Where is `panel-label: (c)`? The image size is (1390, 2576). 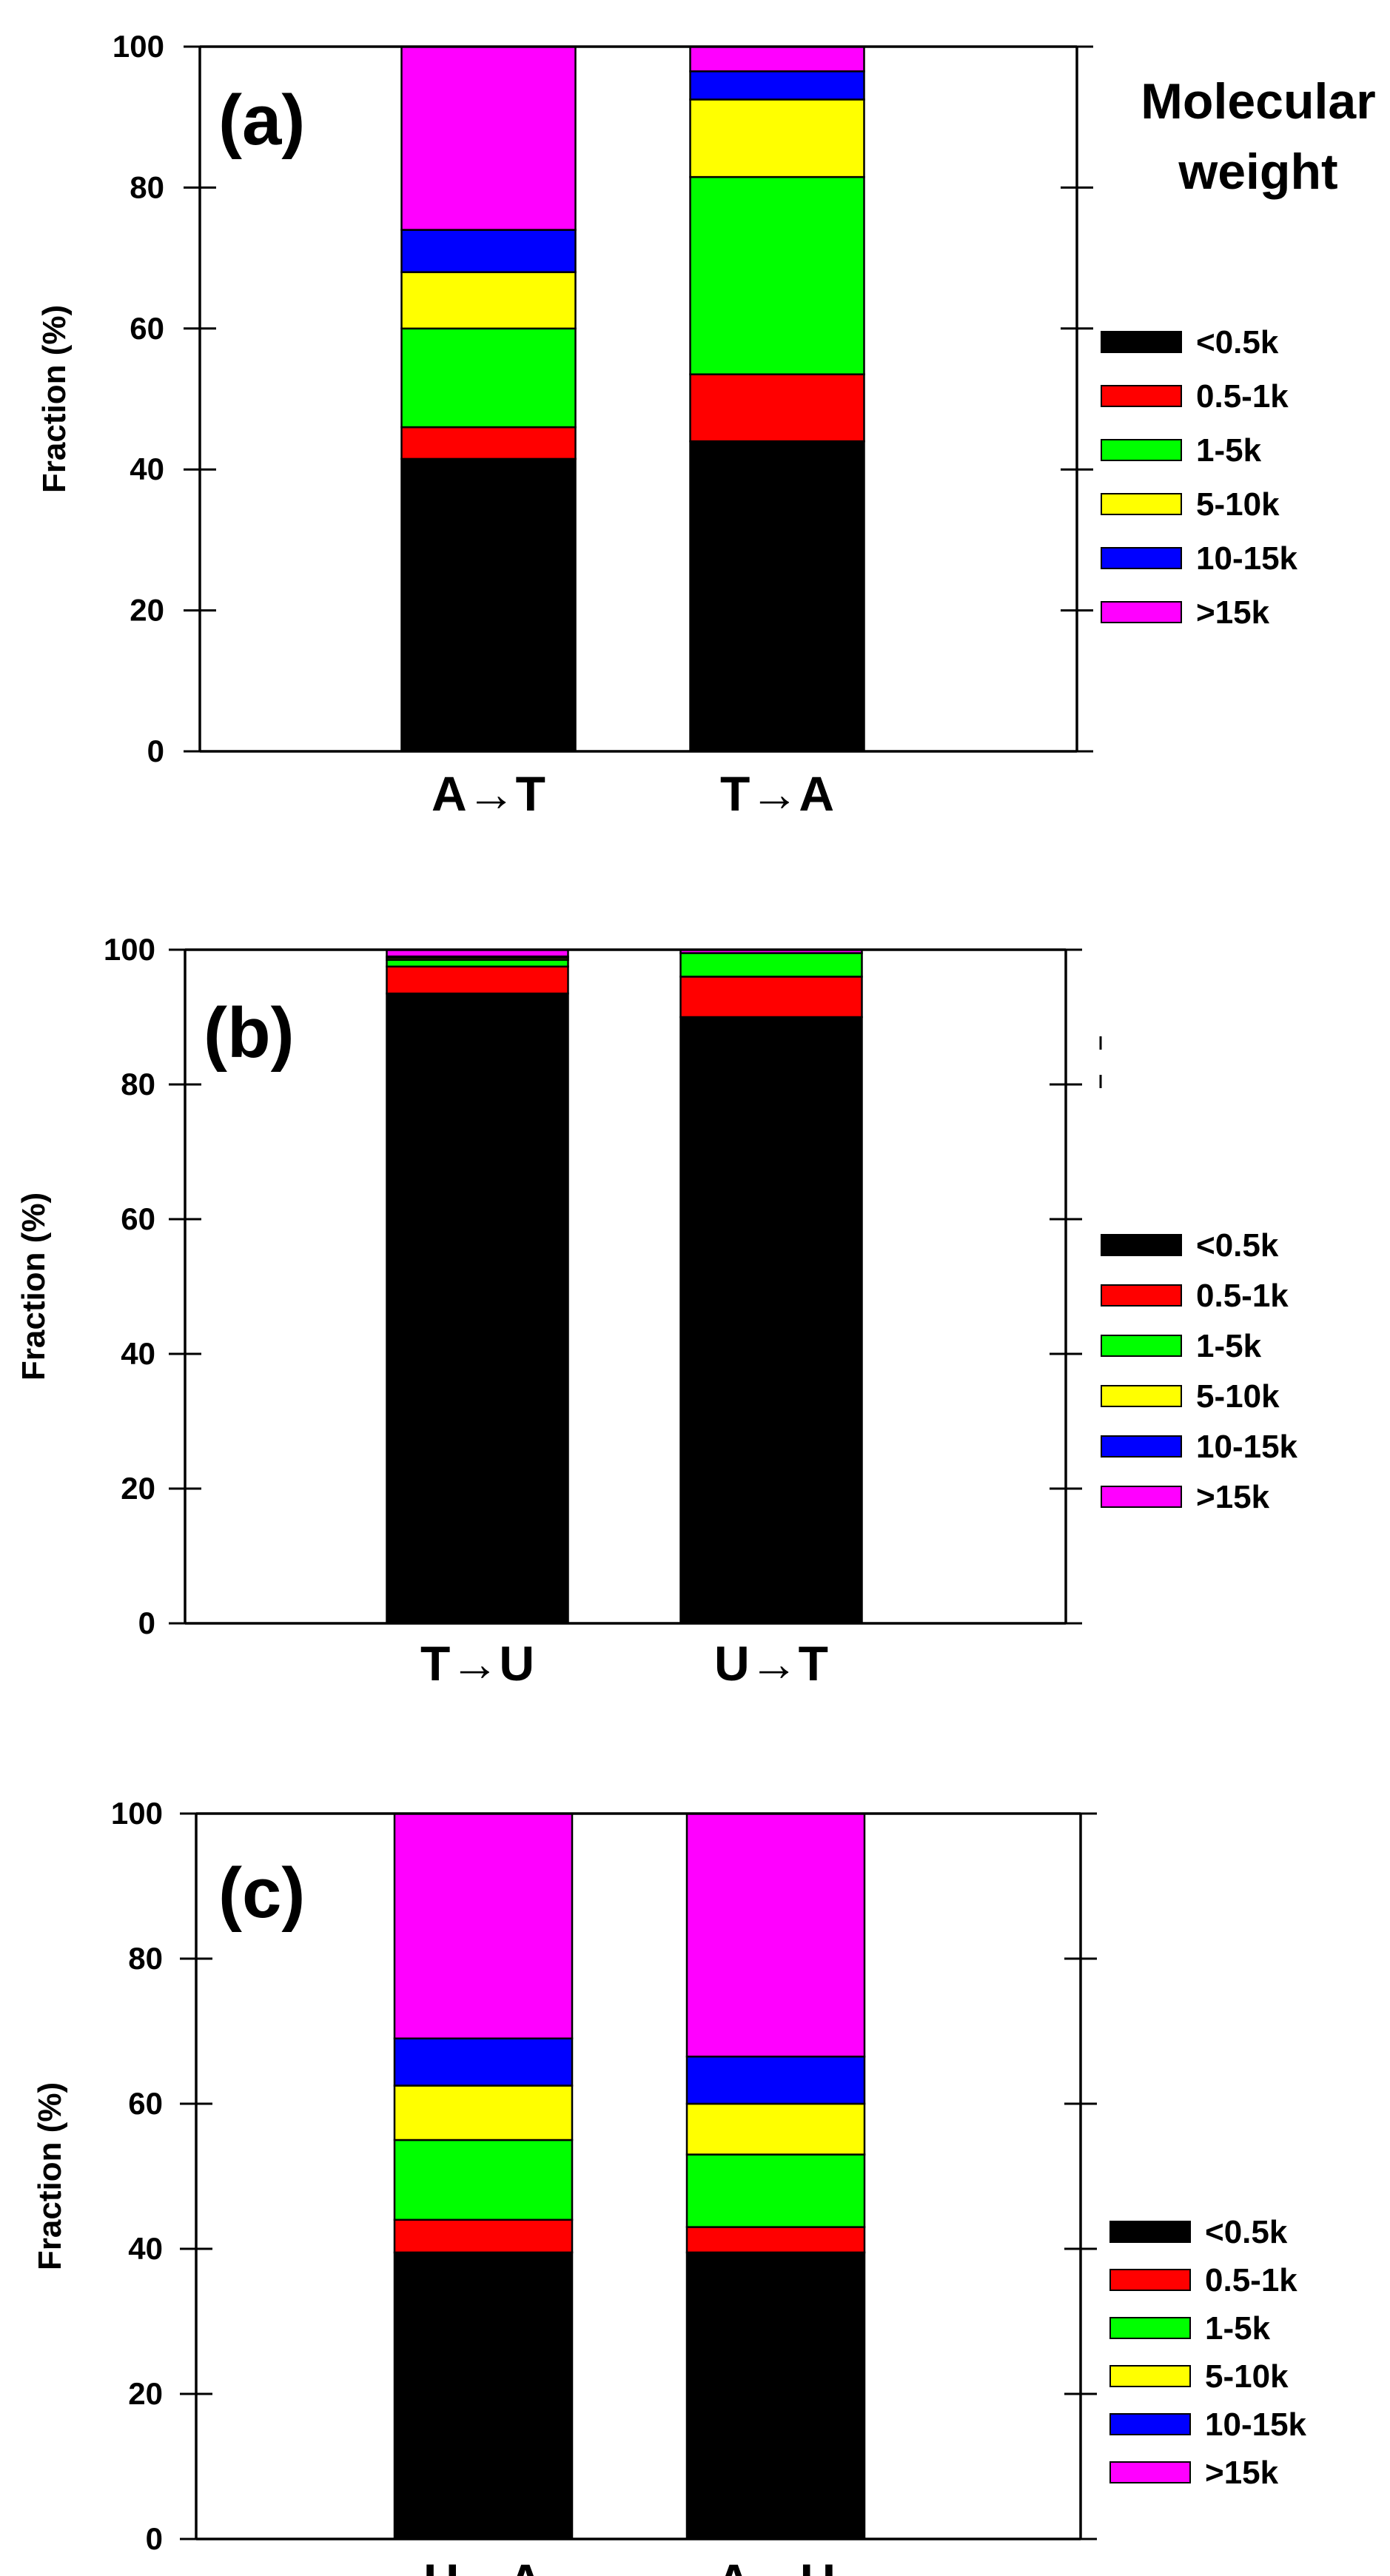
panel-label: (c) is located at coordinates (261, 1893).